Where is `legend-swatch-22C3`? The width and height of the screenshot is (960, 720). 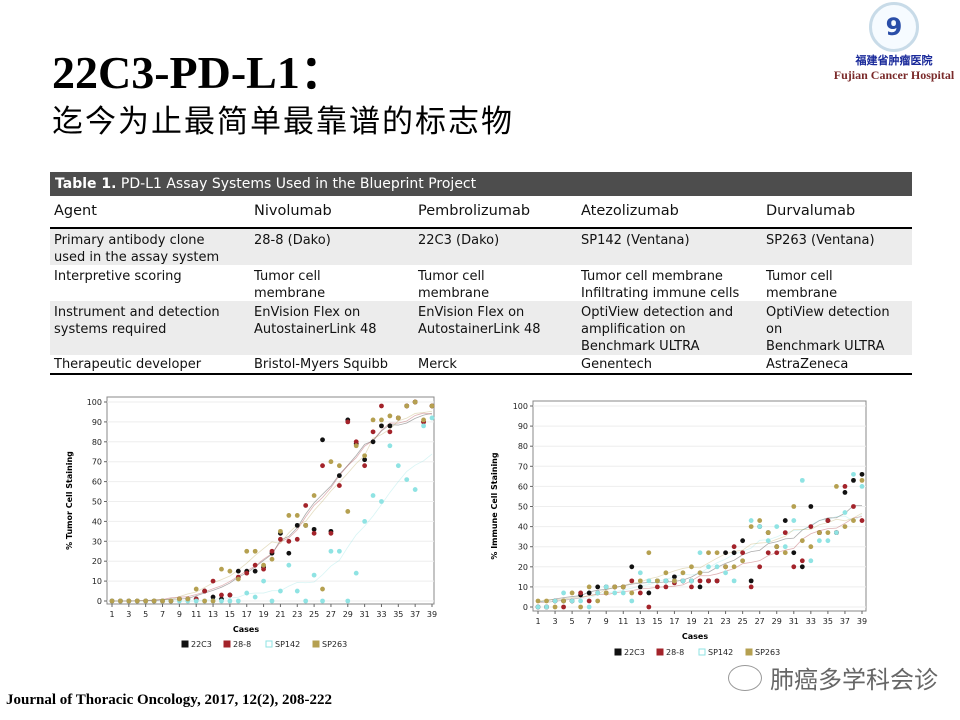
legend-swatch-22C3 is located at coordinates (185, 644).